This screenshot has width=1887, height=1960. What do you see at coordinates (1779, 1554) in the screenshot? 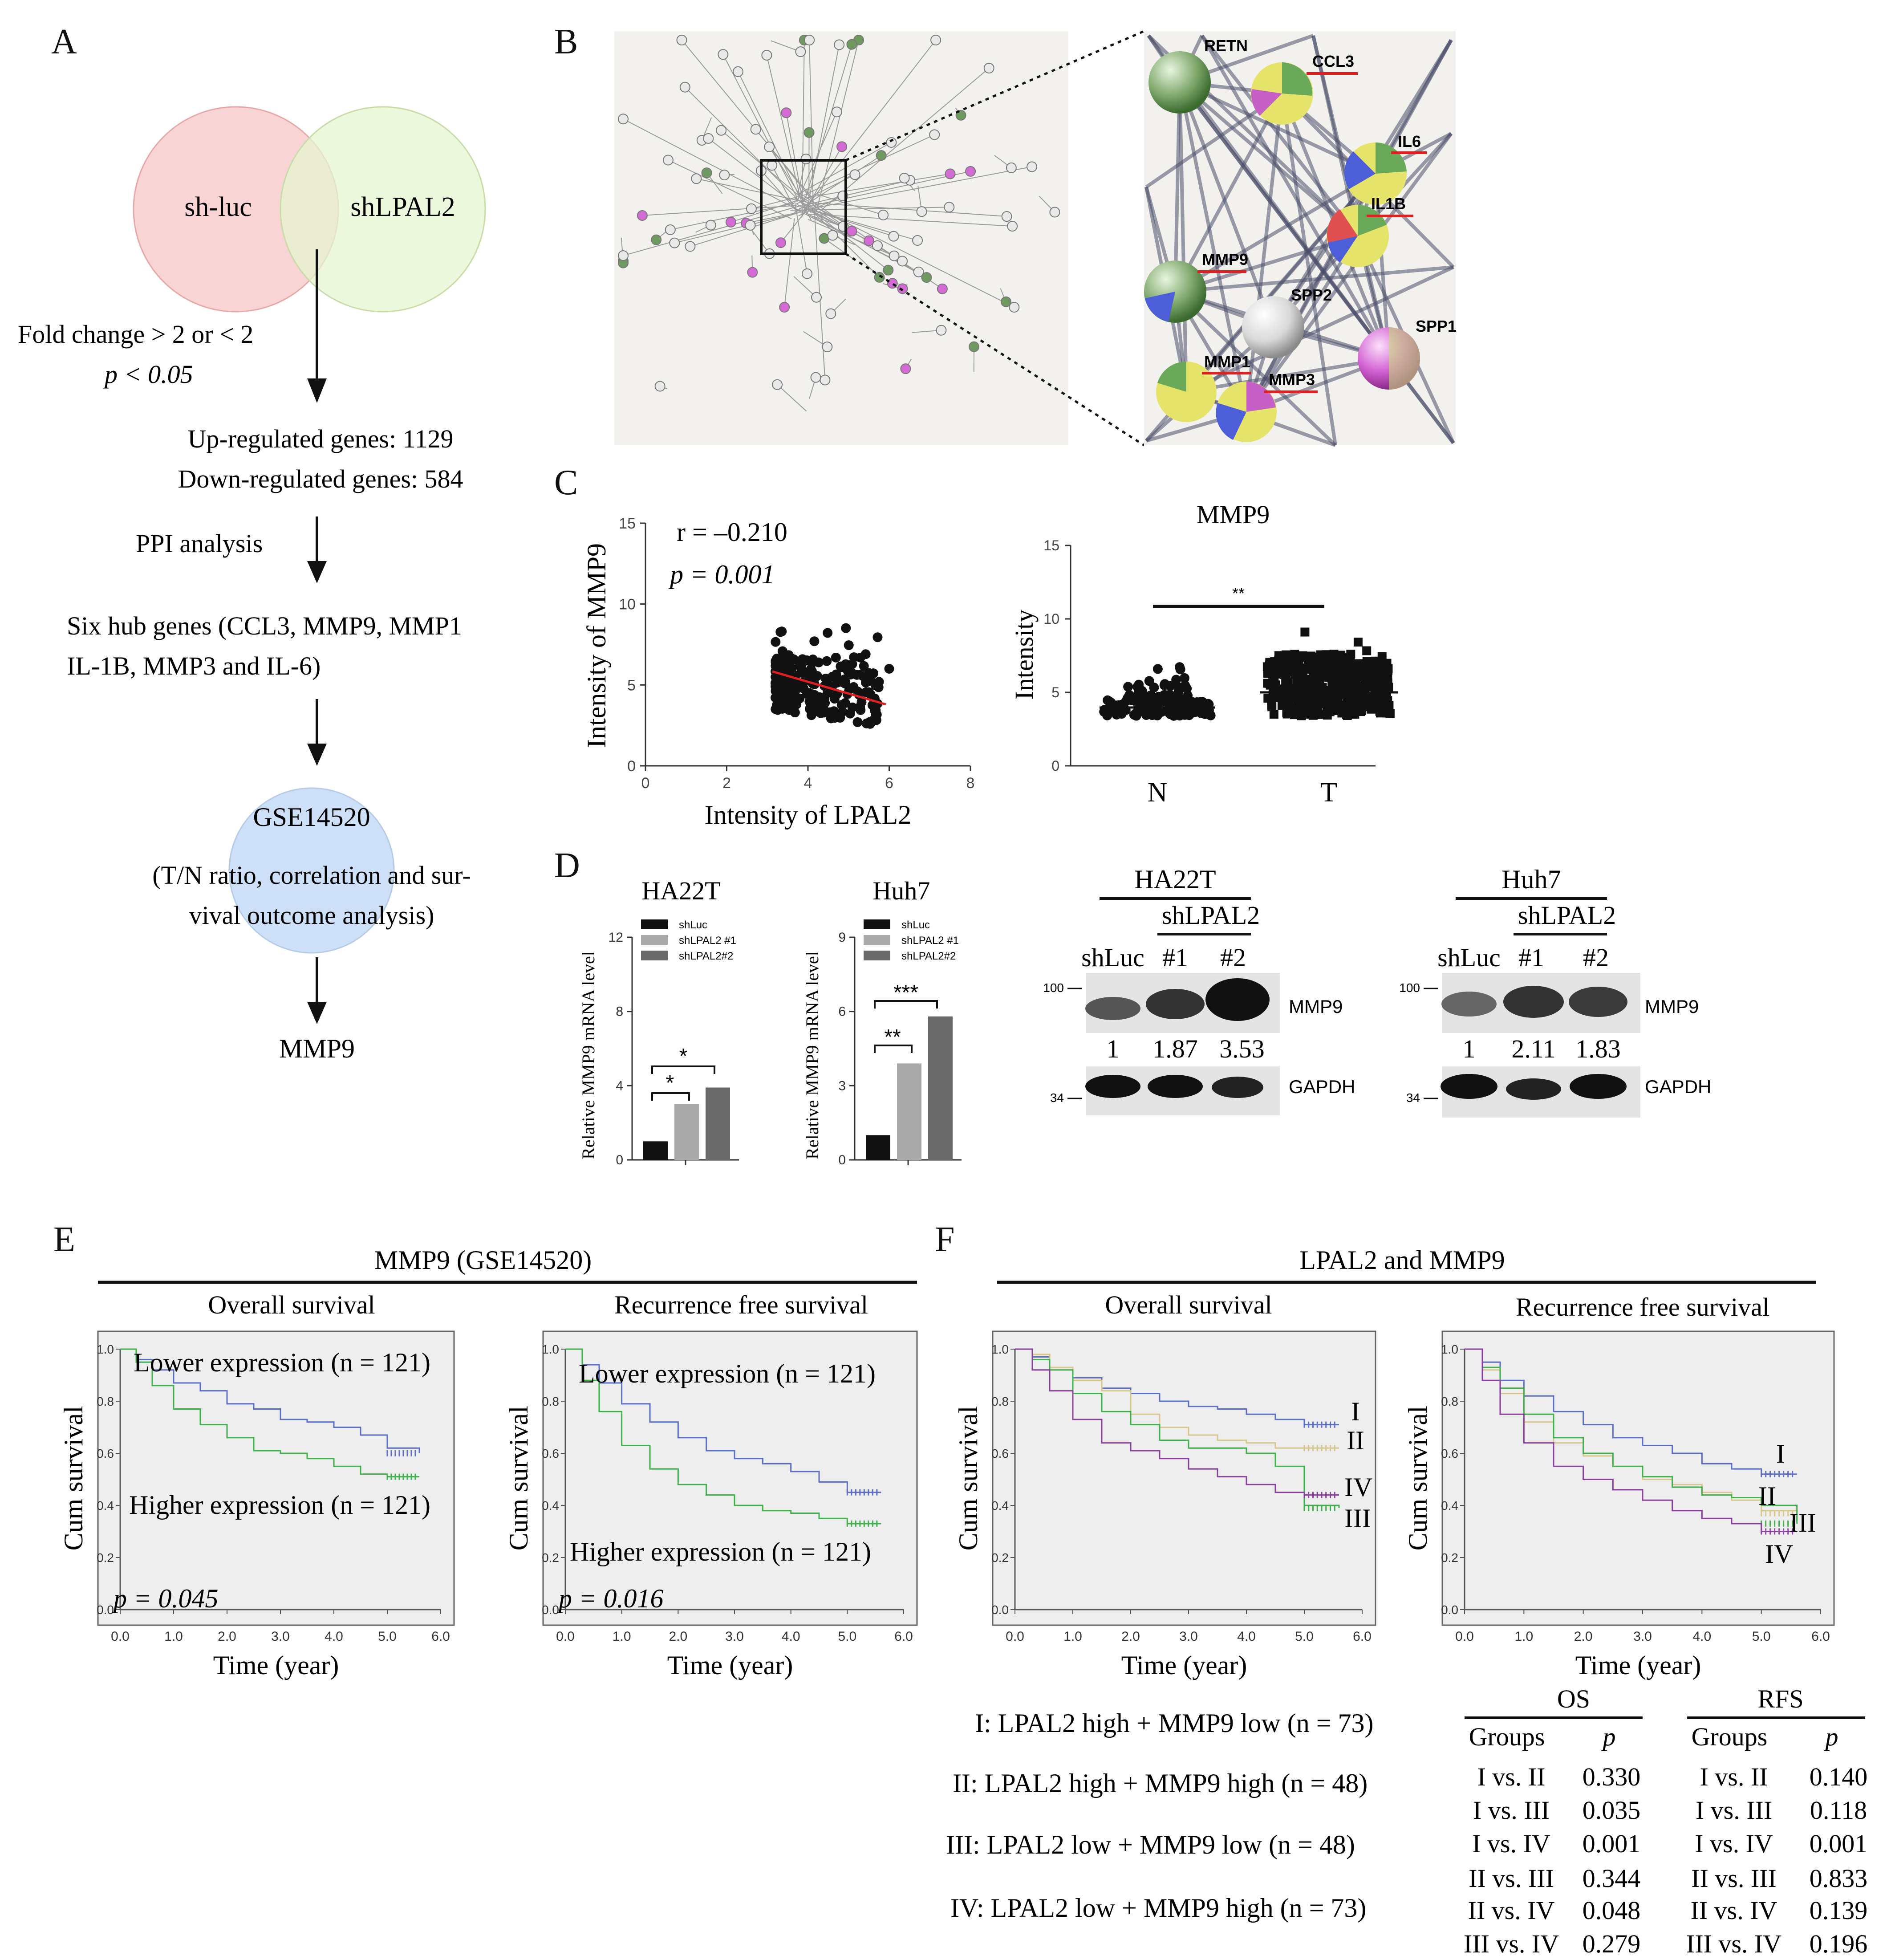
I see `f-rfs-label-iv: IV` at bounding box center [1779, 1554].